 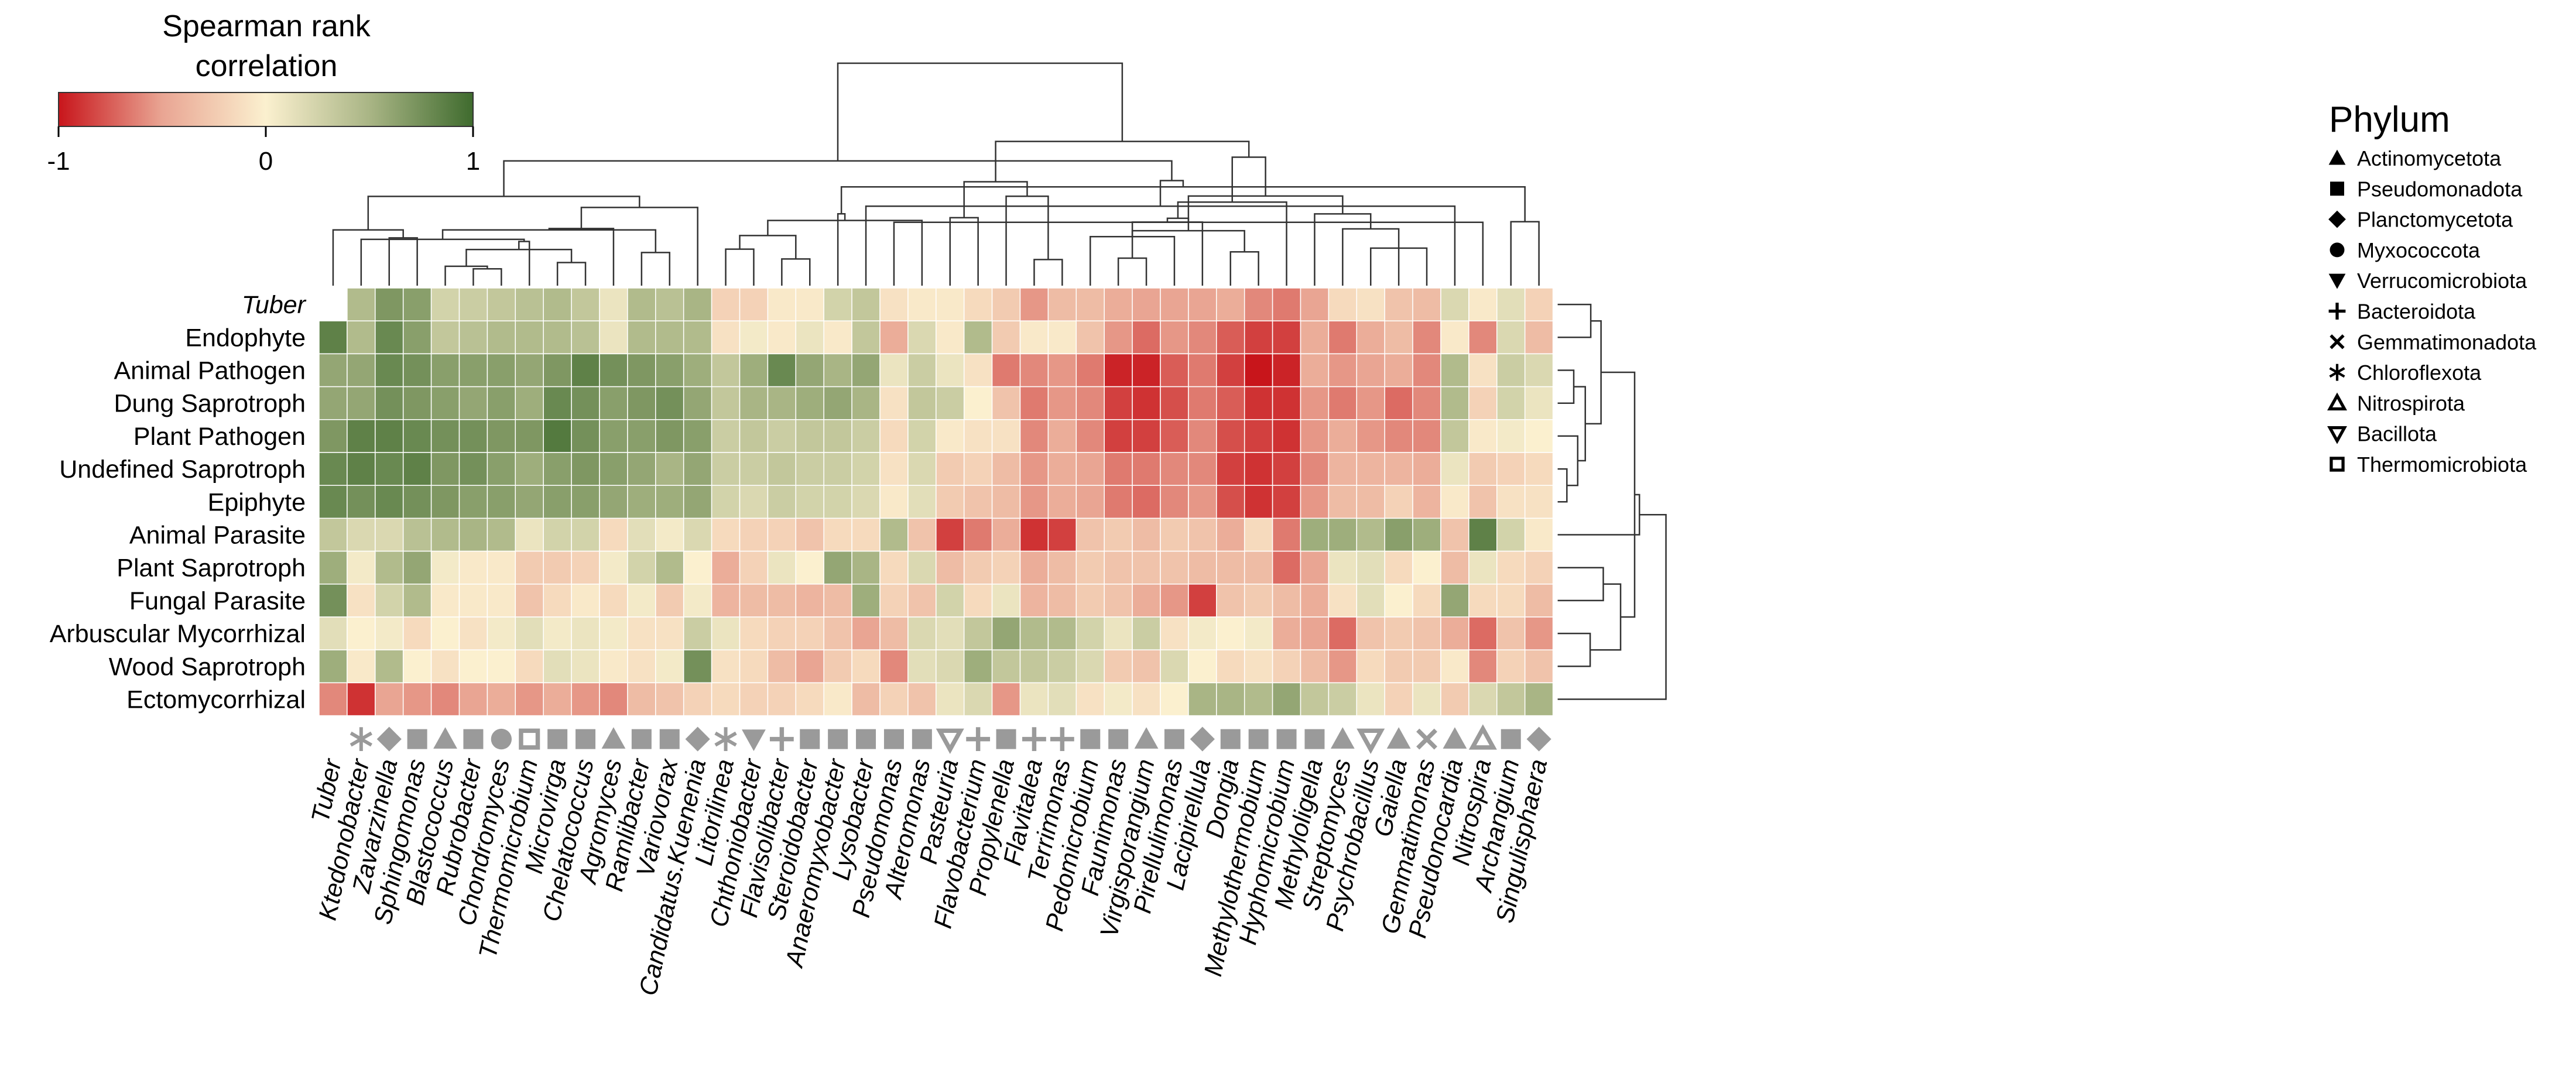 I want to click on legend-label: Pseudomonadota, so click(x=2440, y=189).